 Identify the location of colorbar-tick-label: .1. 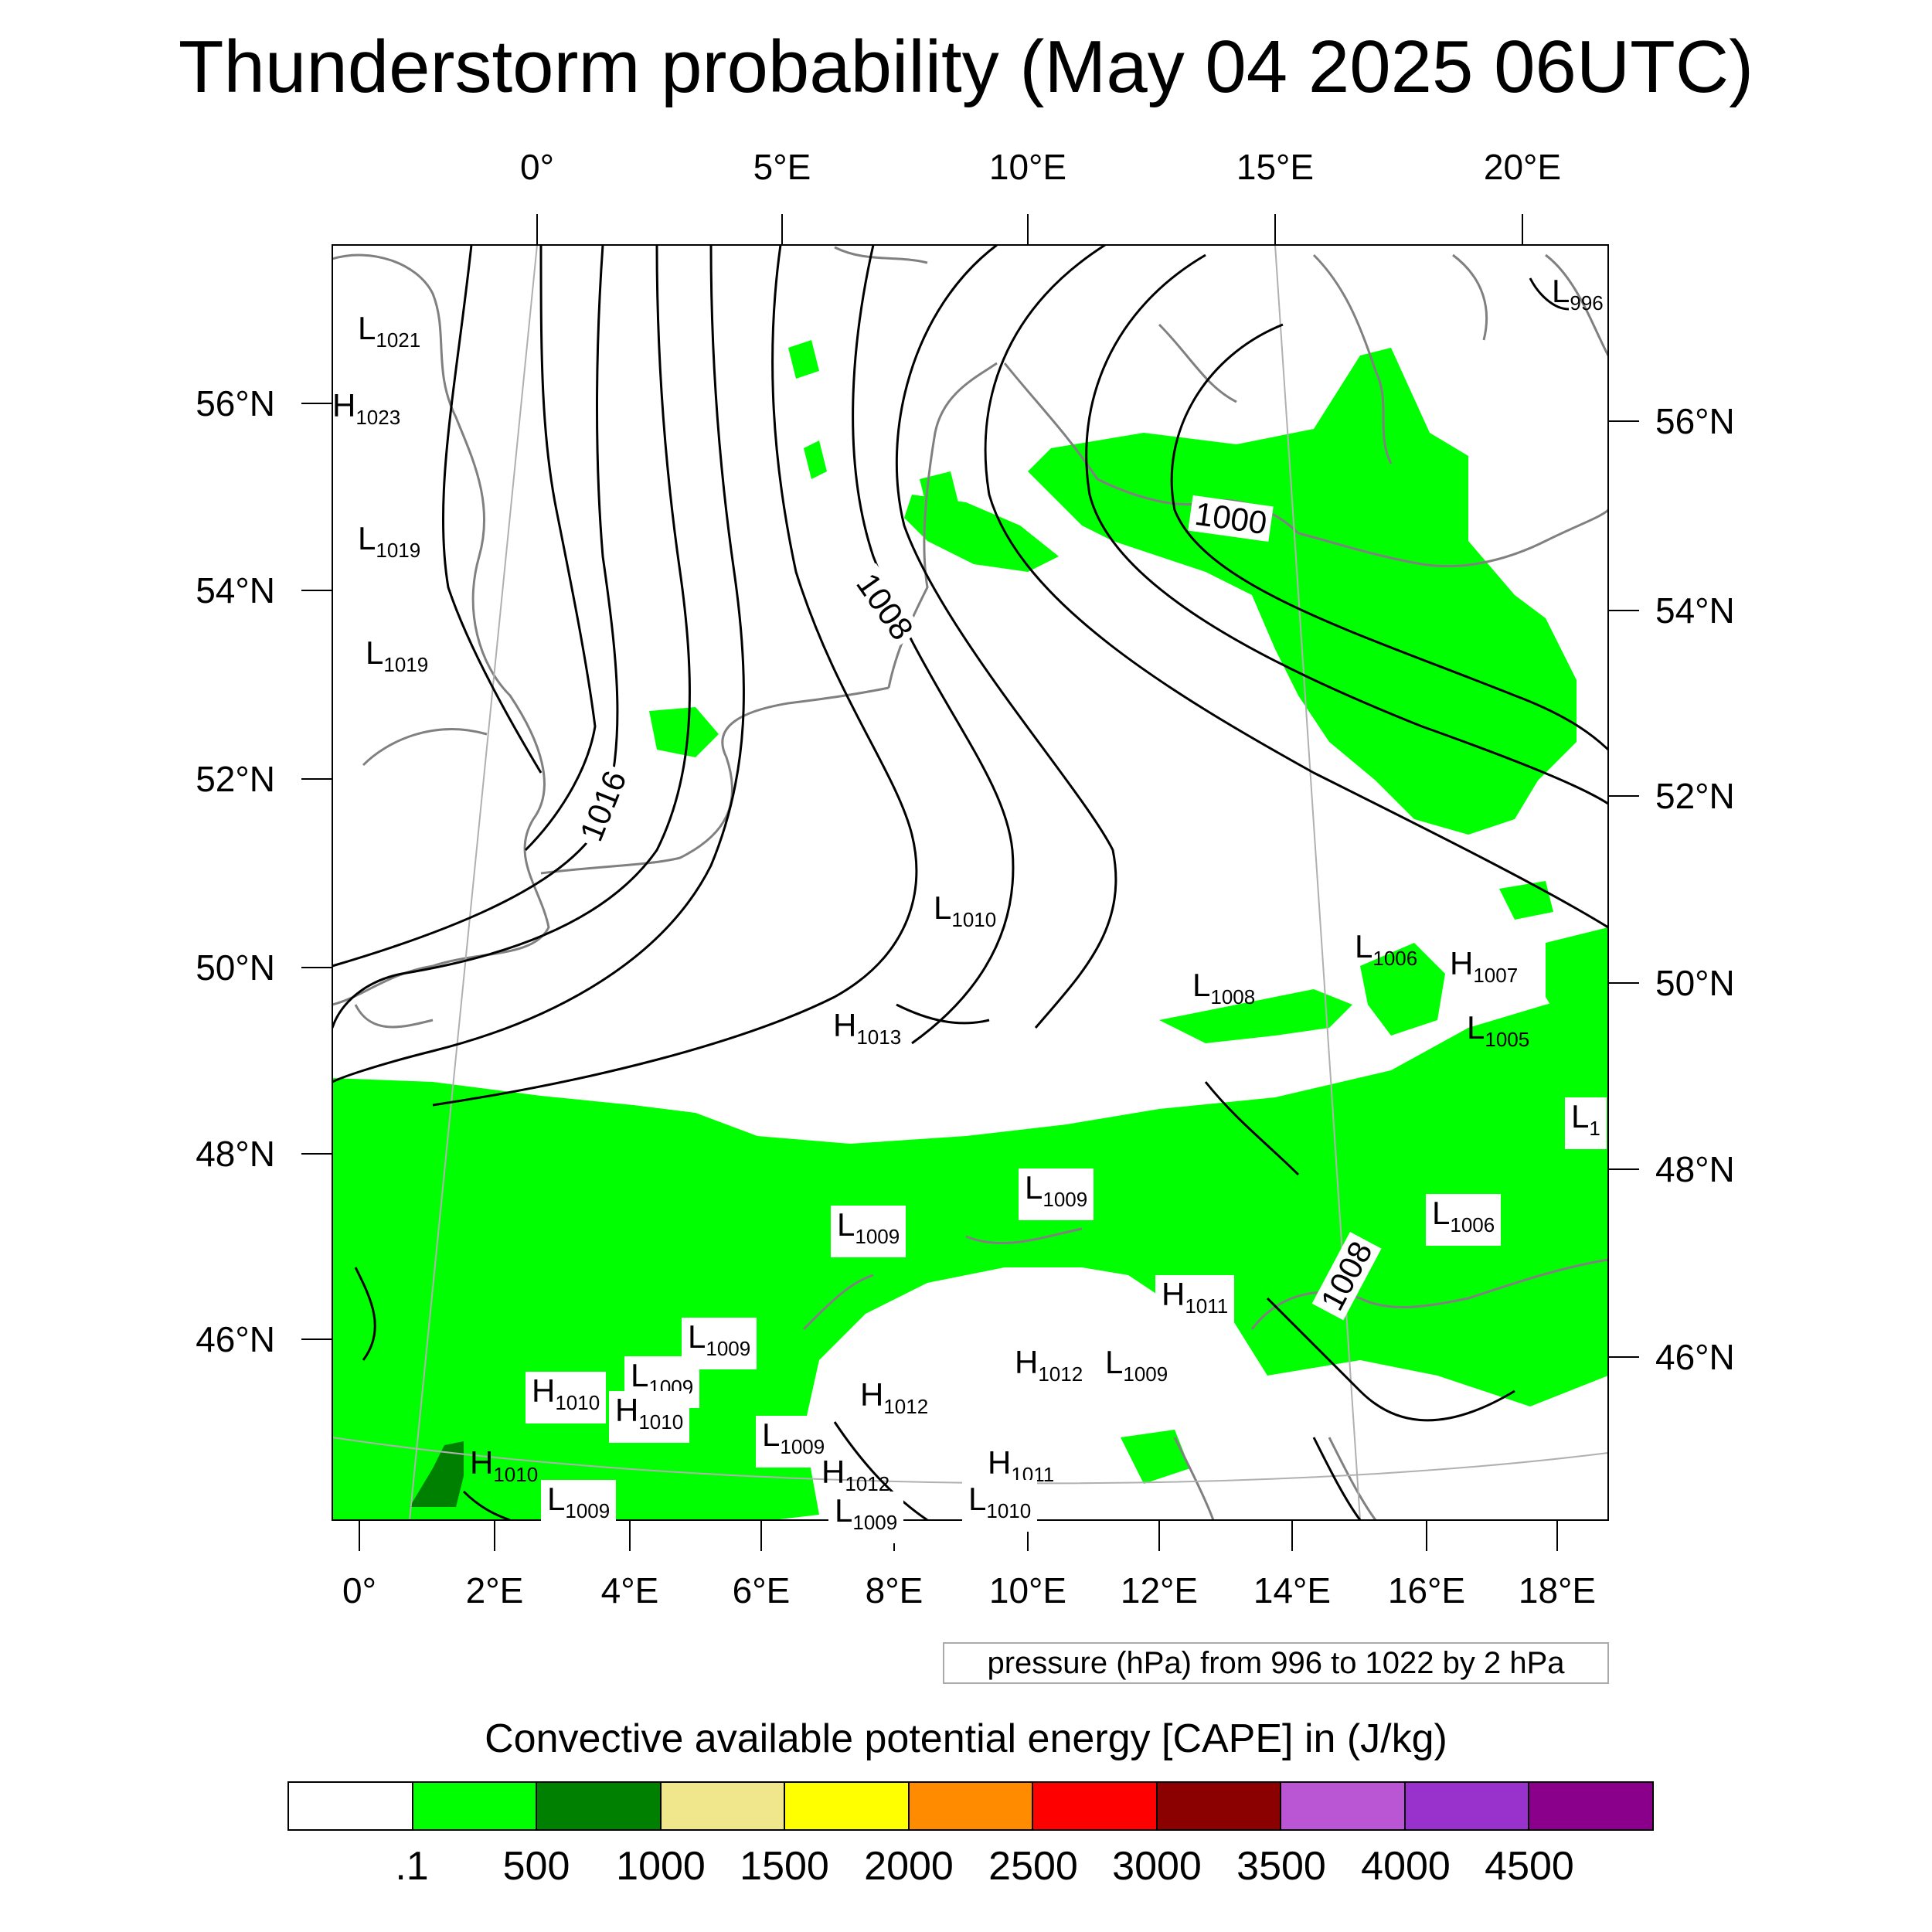
(412, 1867).